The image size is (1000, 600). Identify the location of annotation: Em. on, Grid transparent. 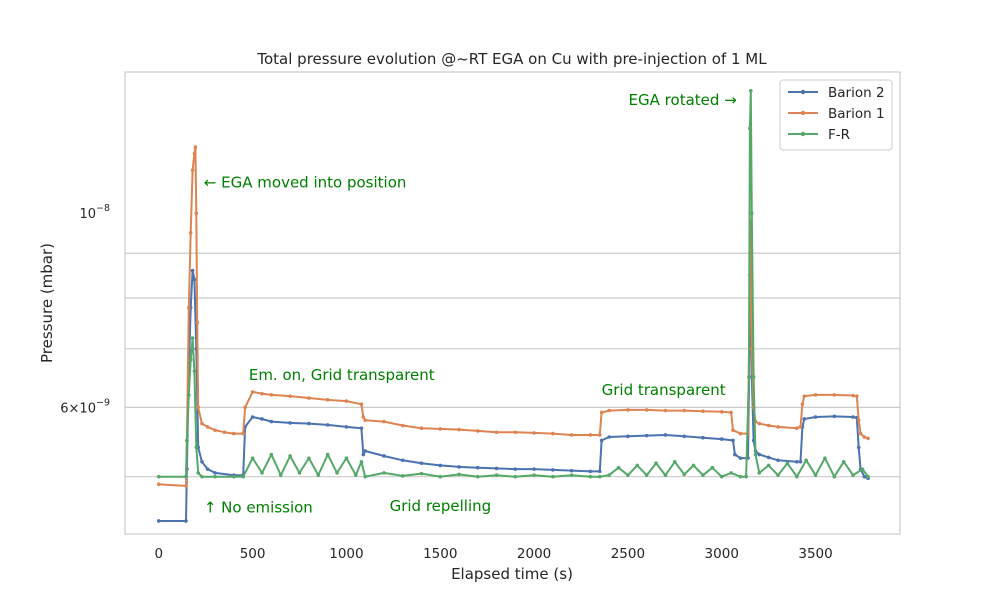
(342, 375).